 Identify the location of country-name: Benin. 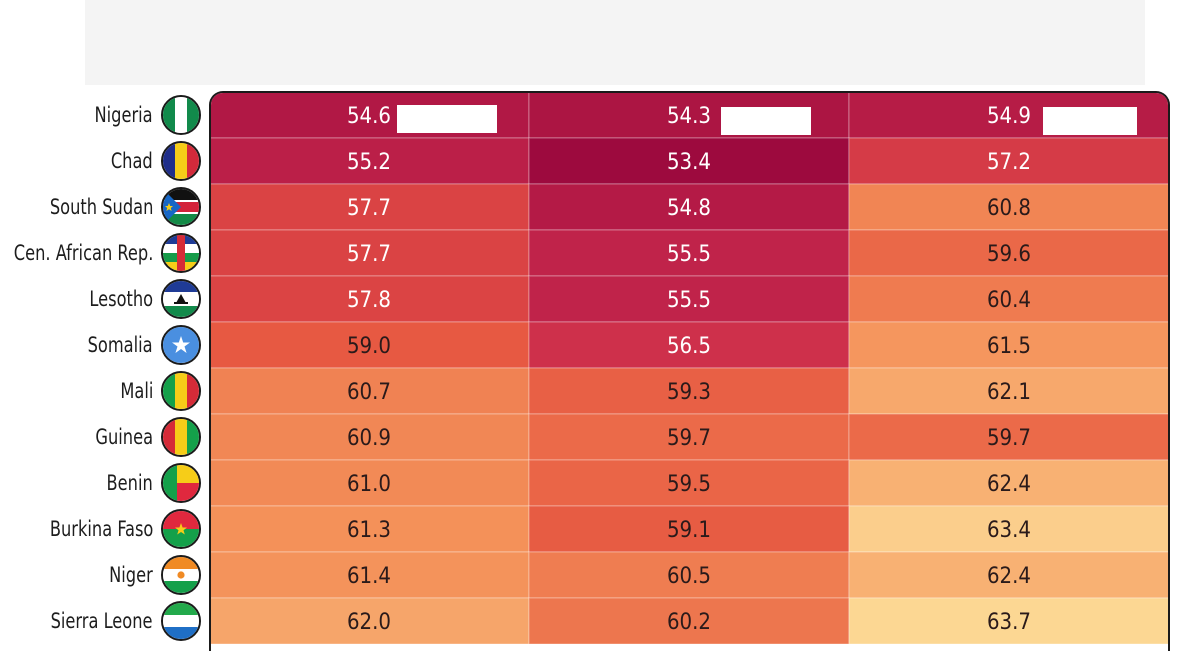
(129, 483).